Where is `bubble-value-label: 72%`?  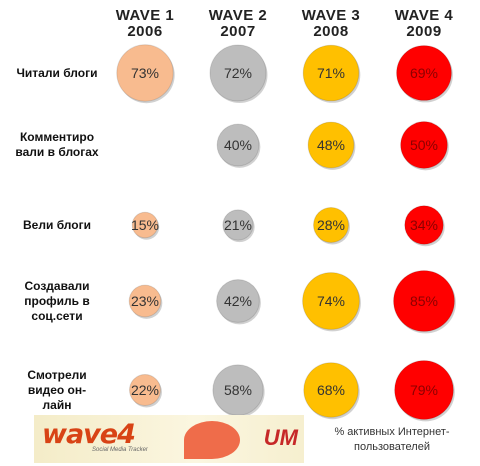 bubble-value-label: 72% is located at coordinates (238, 73).